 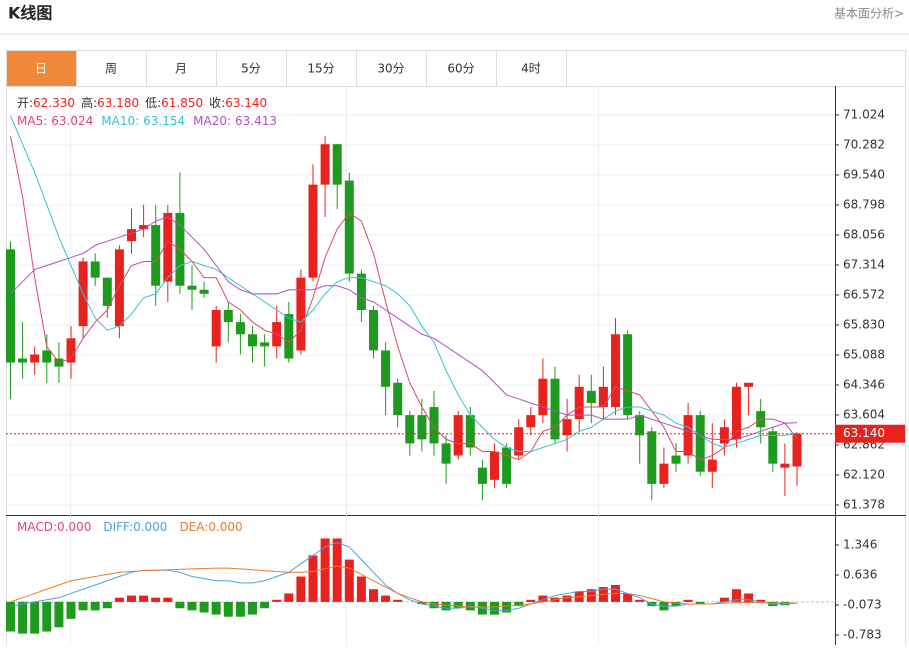 What do you see at coordinates (864, 234) in the screenshot?
I see `y-tick-label: 68.056` at bounding box center [864, 234].